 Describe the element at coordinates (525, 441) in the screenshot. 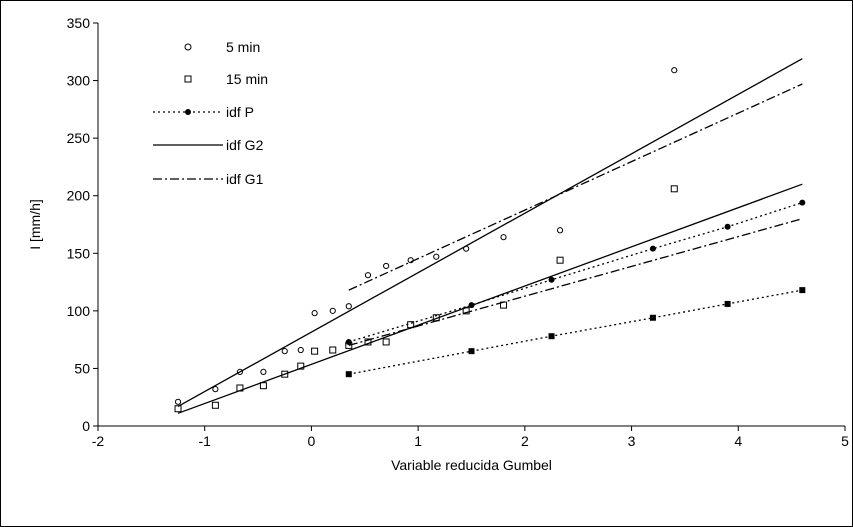

I see `x-tick-label: 2` at that location.